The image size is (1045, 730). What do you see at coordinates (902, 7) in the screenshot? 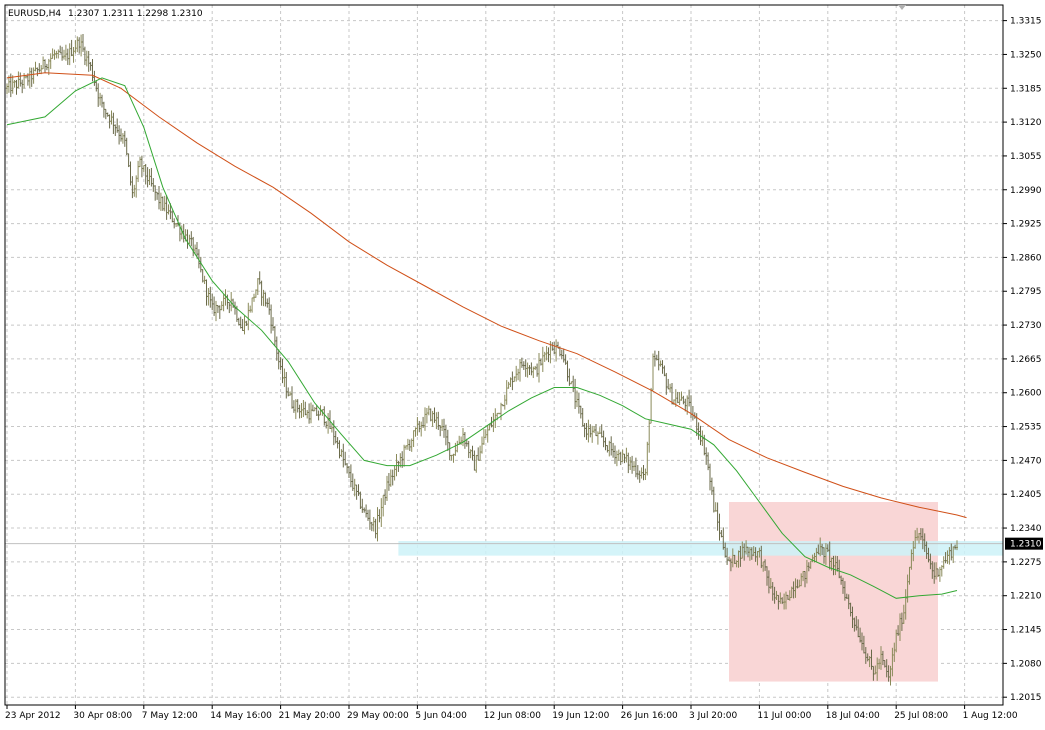
I see `shift-marker-icon` at bounding box center [902, 7].